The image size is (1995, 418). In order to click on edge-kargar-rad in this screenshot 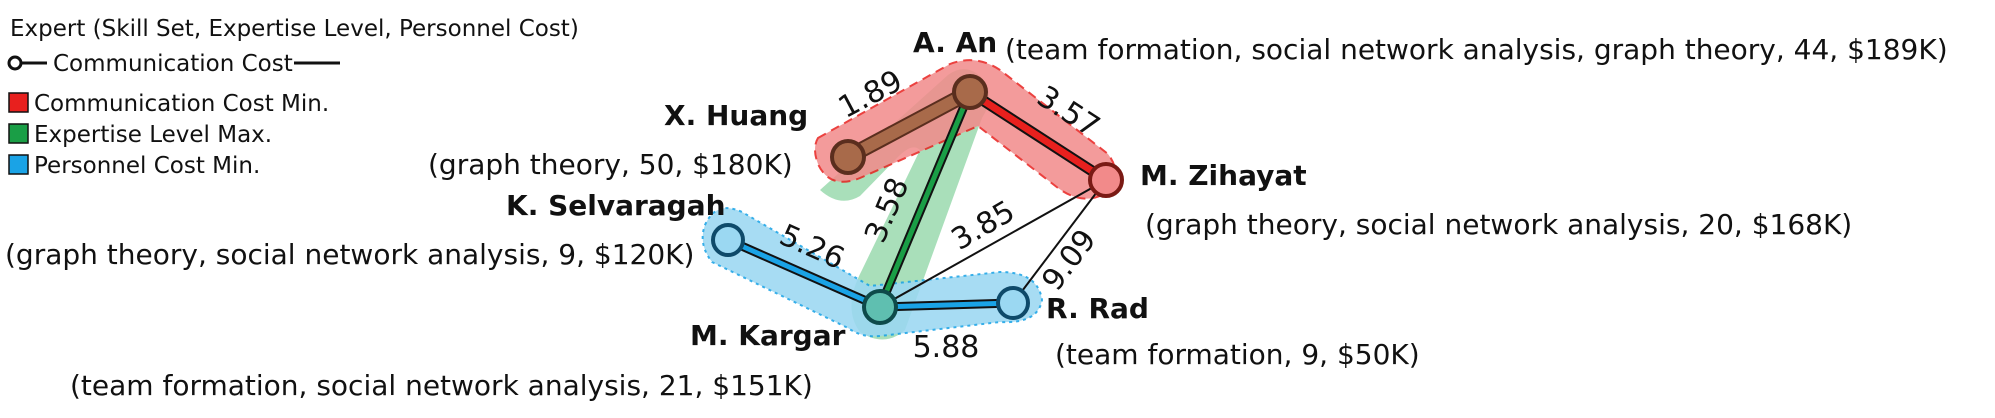, I will do `click(946, 305)`.